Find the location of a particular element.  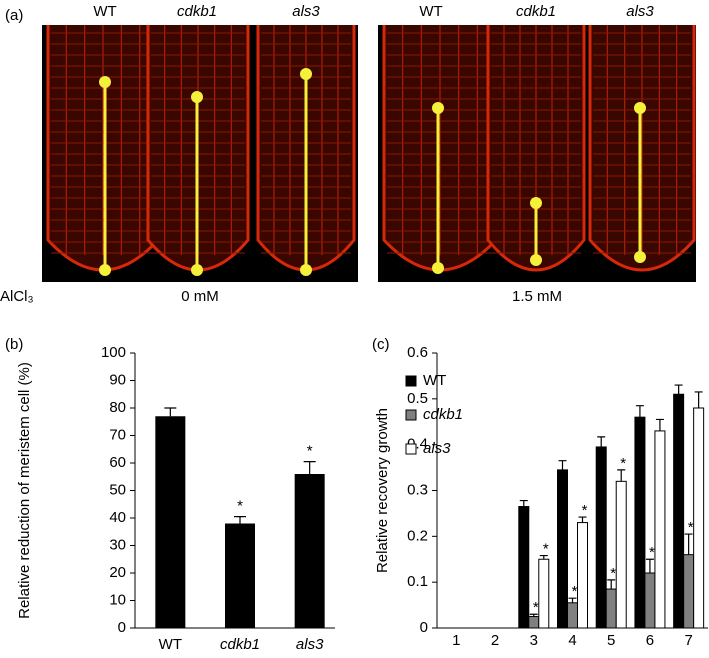

condition-label: 1.5 mM is located at coordinates (537, 296).